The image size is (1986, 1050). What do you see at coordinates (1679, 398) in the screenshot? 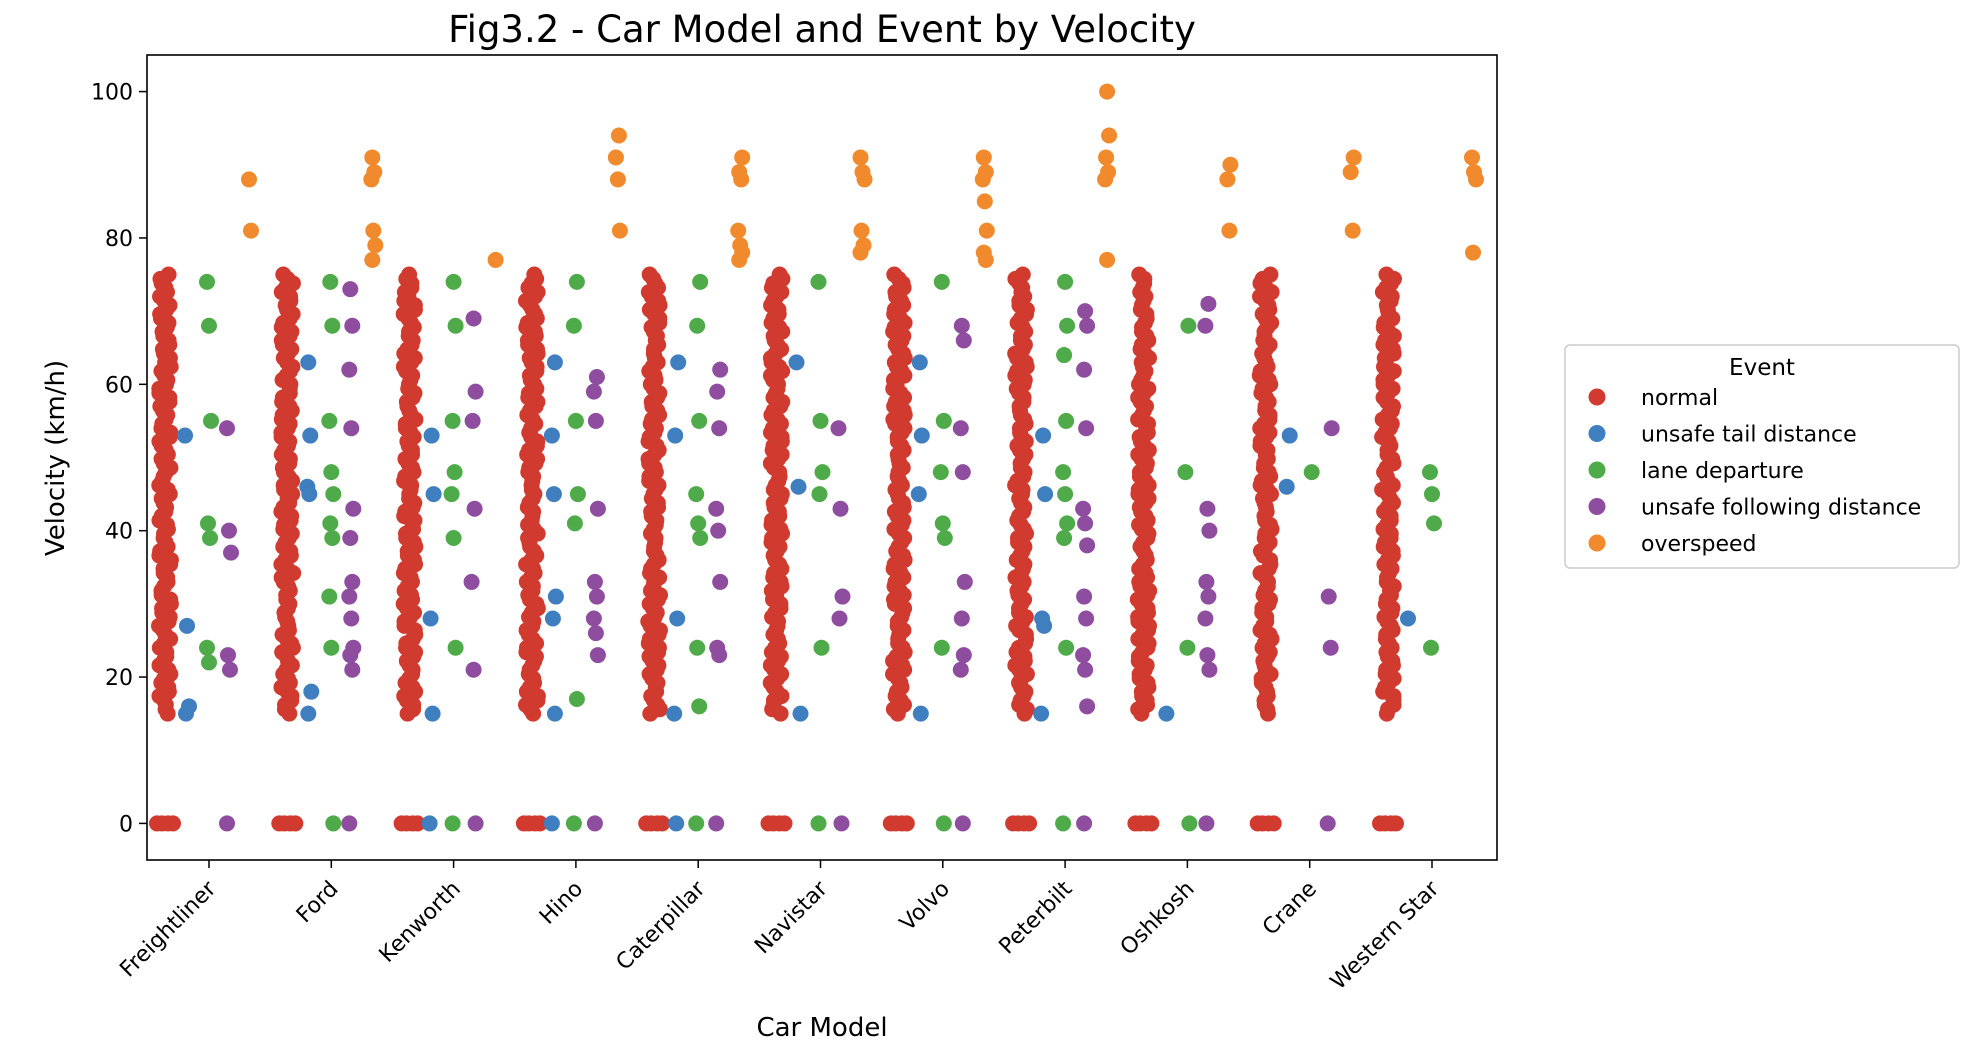
I see `legend-label: normal` at bounding box center [1679, 398].